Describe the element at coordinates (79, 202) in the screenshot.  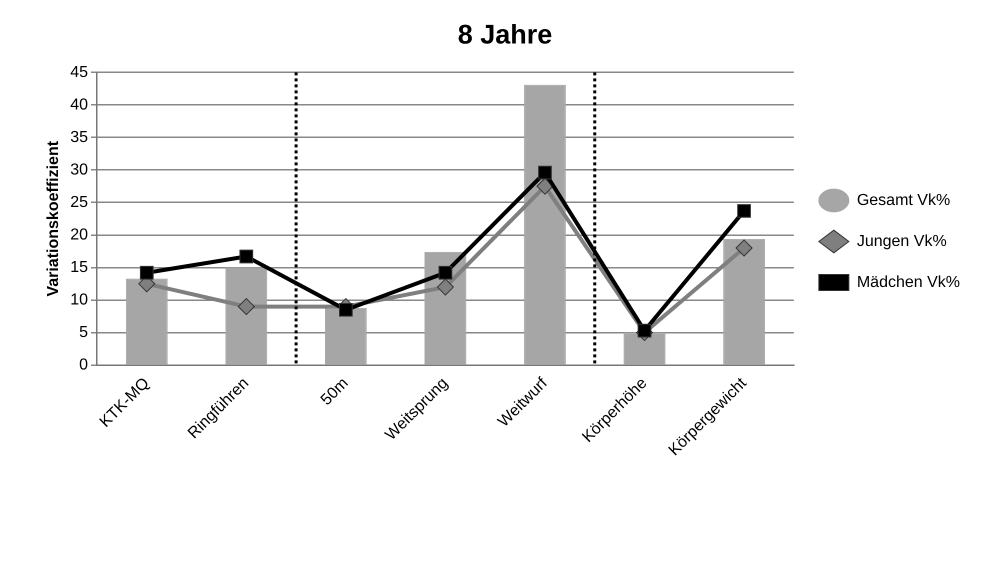
I see `y-tick-label: 25` at that location.